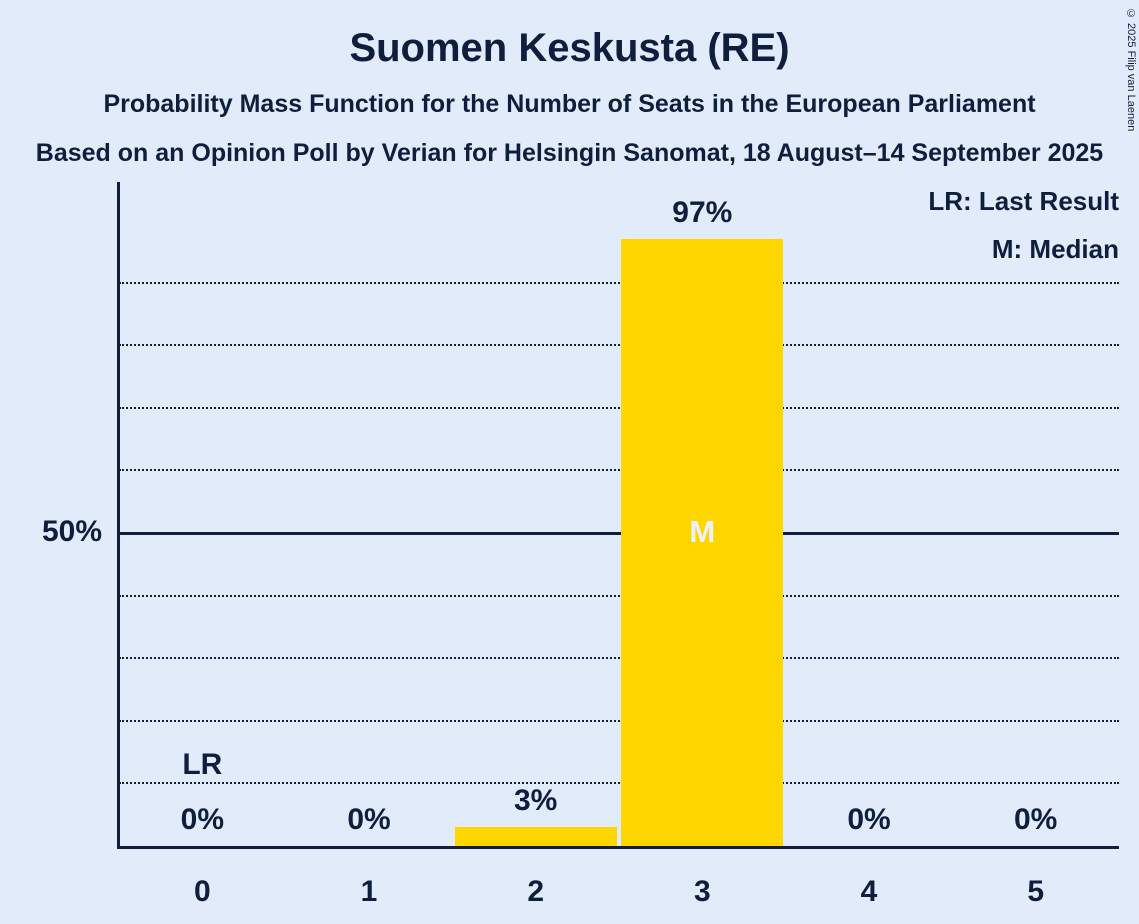  I want to click on median-marker: M, so click(702, 531).